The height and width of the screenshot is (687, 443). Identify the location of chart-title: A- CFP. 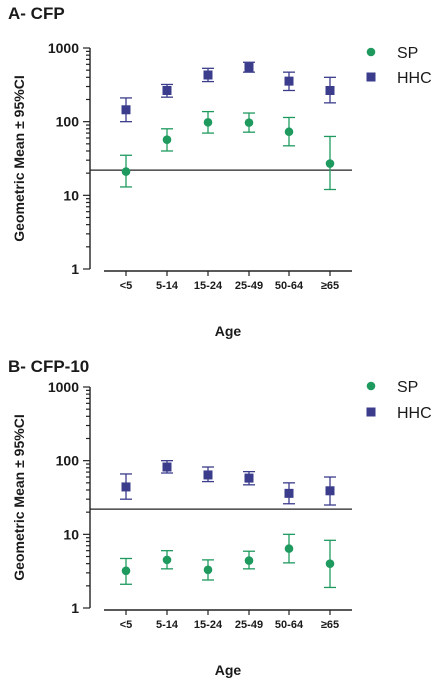
(36, 13).